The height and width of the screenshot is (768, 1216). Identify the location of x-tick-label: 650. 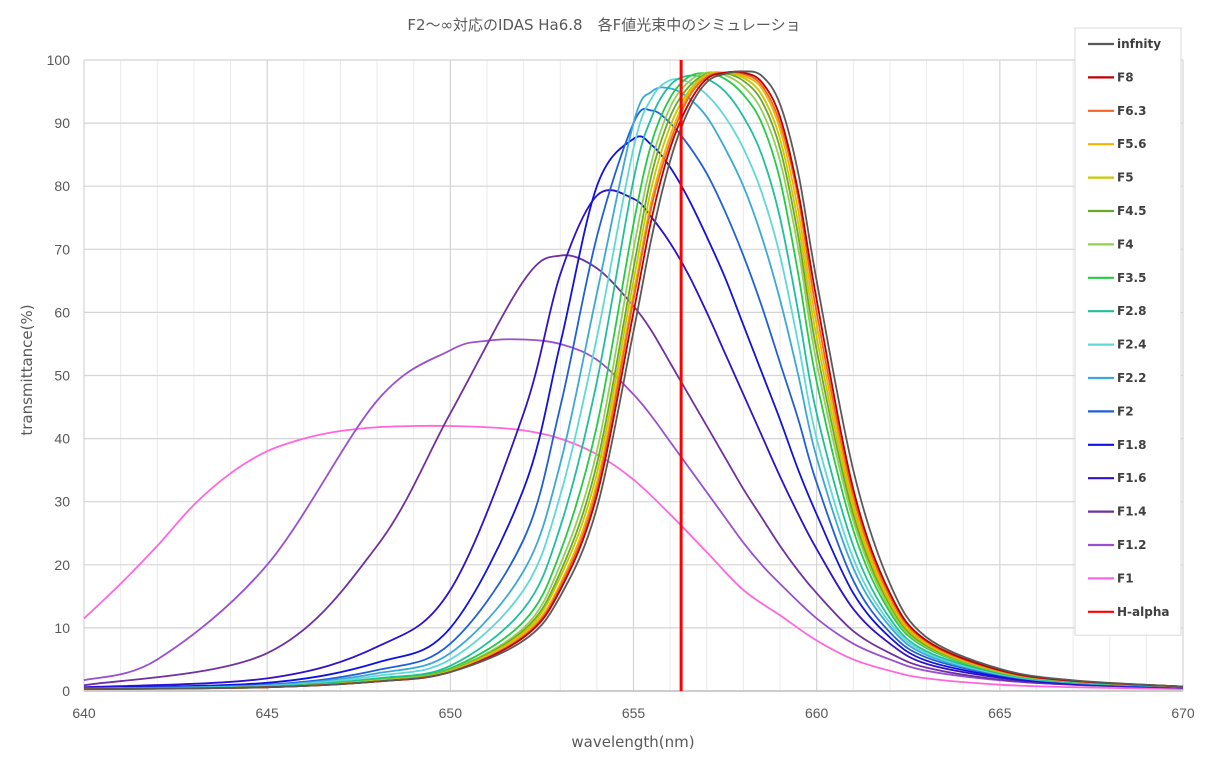
(451, 713).